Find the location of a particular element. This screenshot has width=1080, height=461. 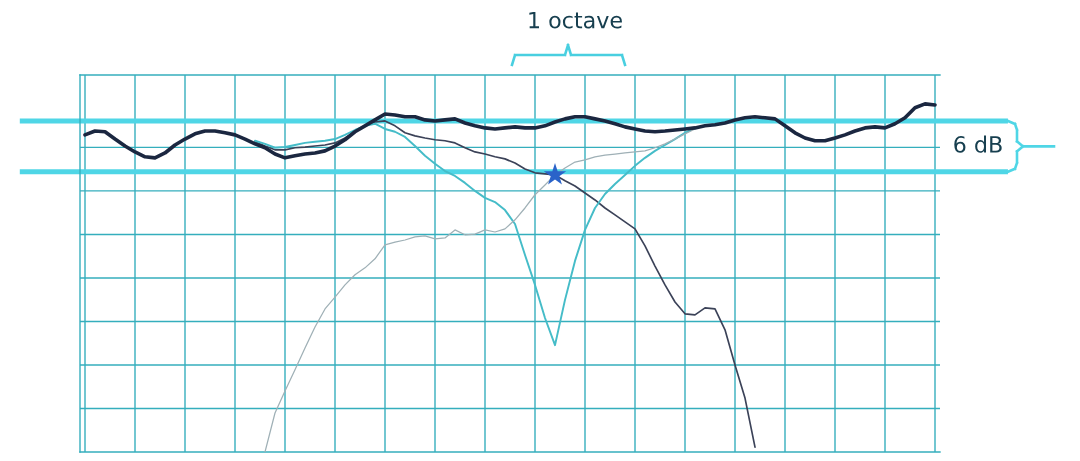

text: 1 octave is located at coordinates (575, 20).